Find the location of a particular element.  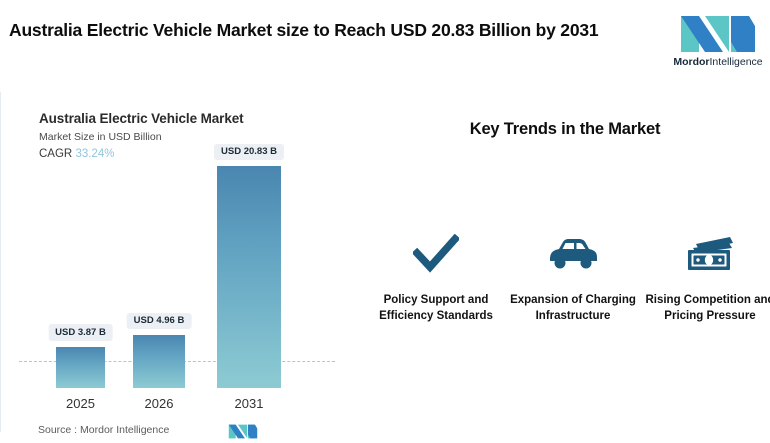

cagr-row: CAGR 33.24% is located at coordinates (76, 154).